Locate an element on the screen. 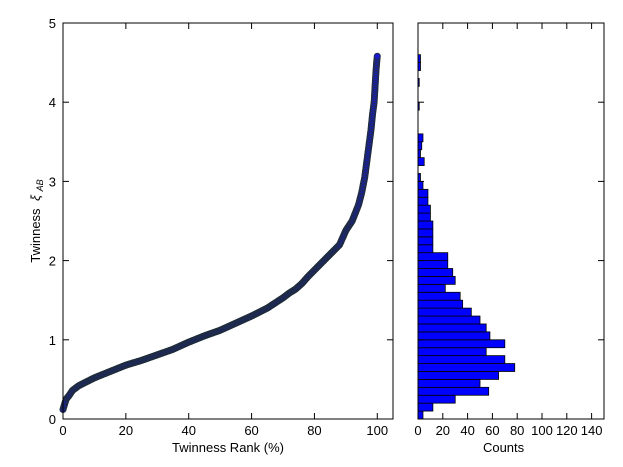  y-tick-label: 0 is located at coordinates (52, 419).